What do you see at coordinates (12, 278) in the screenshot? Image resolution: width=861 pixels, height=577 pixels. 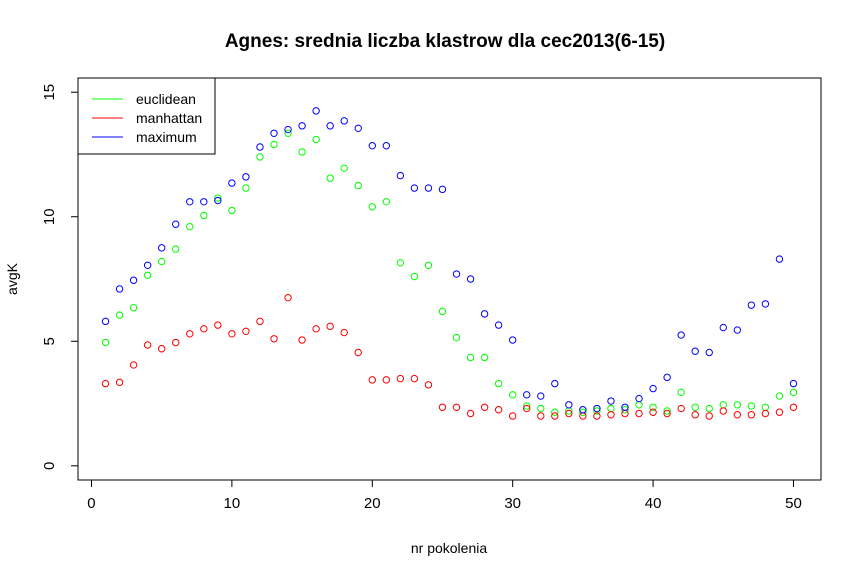 I see `y-axis-label: avgK` at bounding box center [12, 278].